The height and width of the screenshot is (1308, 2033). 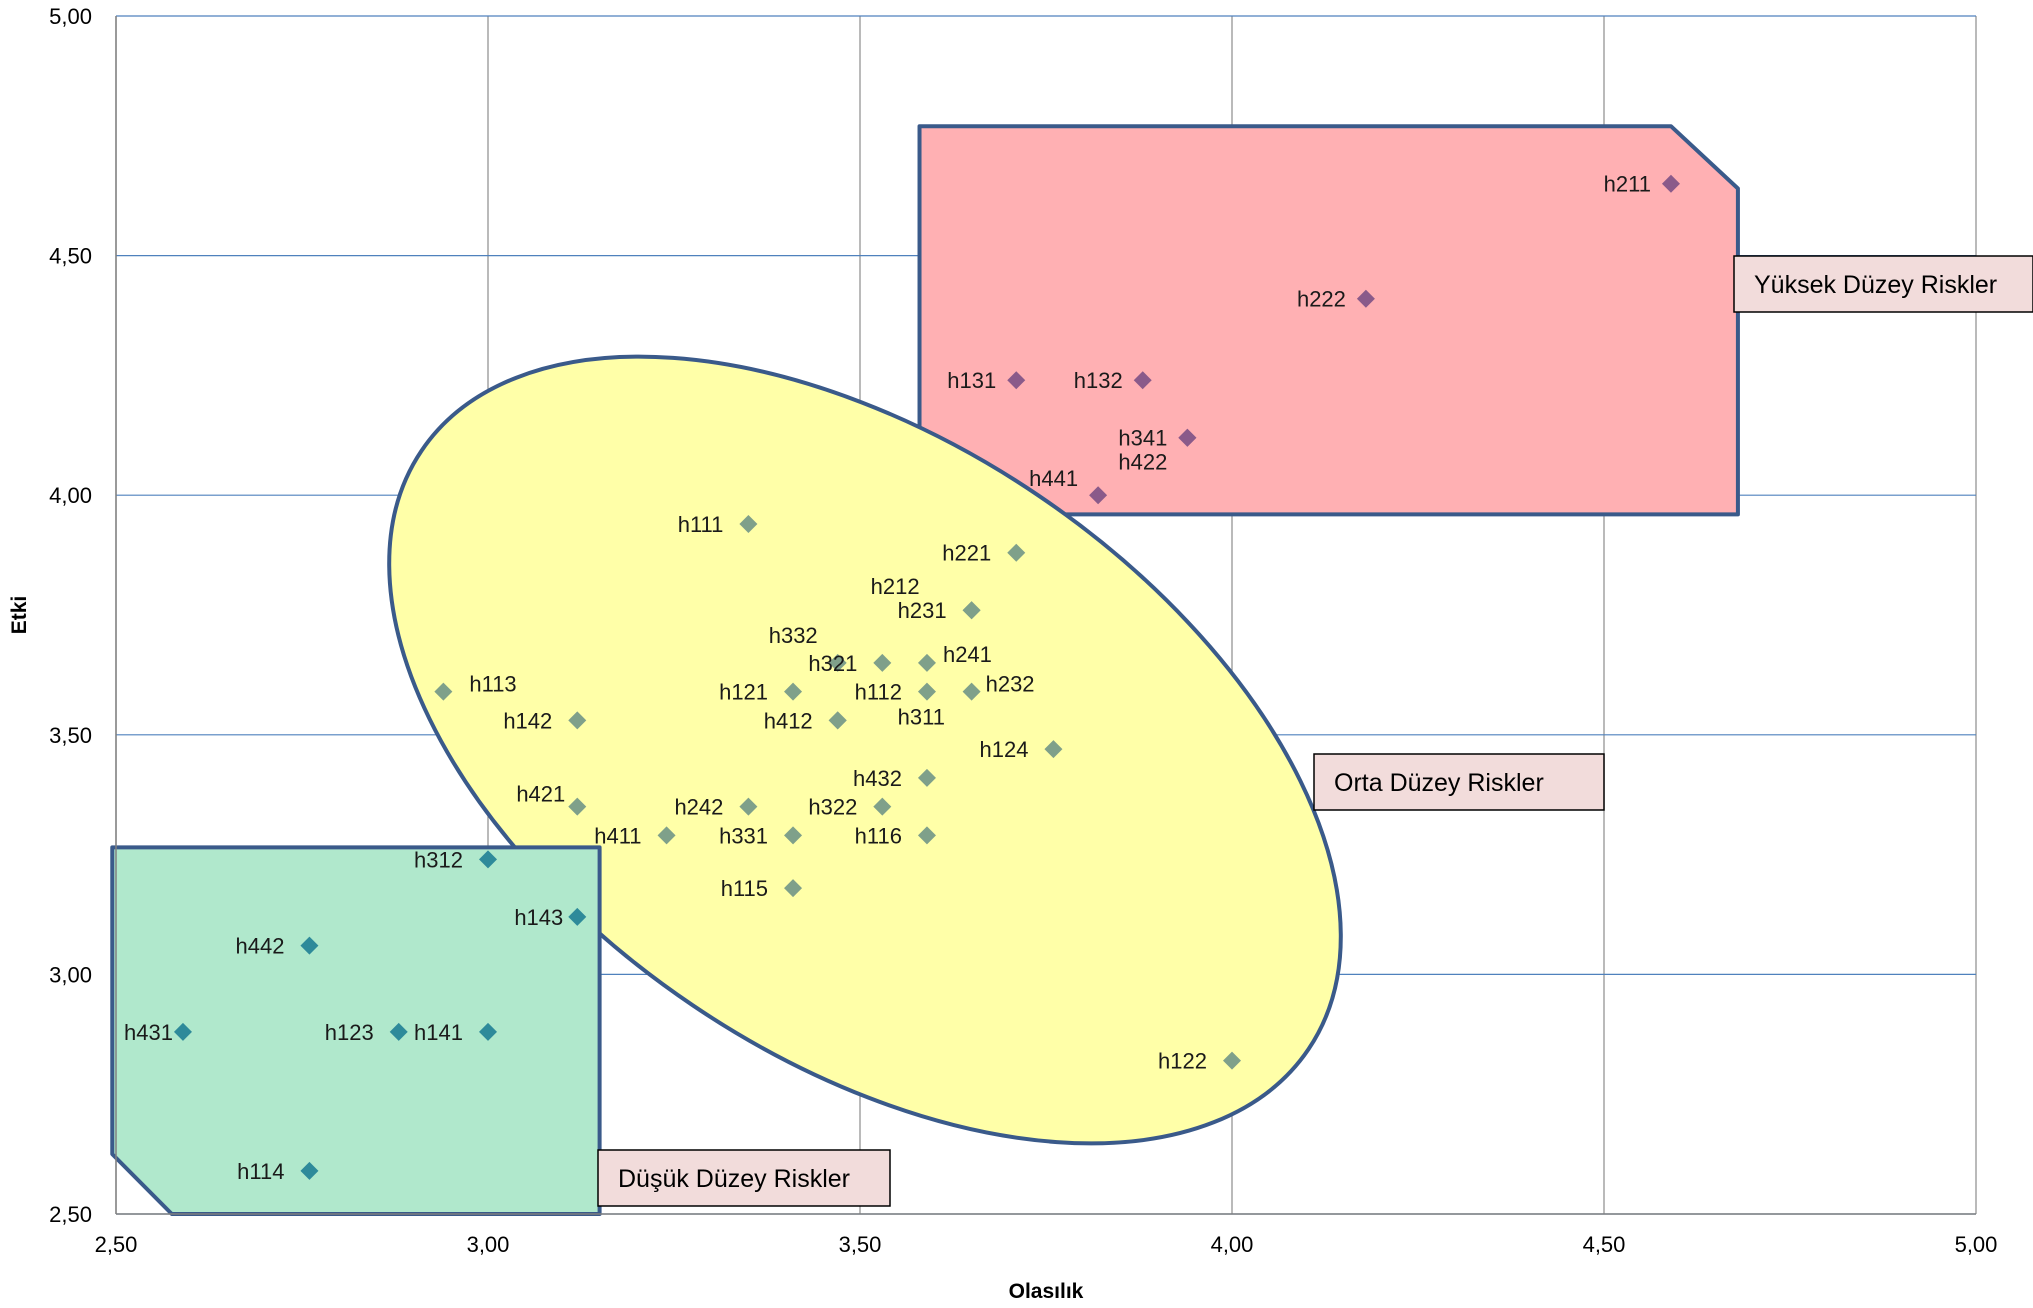 What do you see at coordinates (926, 835) in the screenshot?
I see `data-point-h116` at bounding box center [926, 835].